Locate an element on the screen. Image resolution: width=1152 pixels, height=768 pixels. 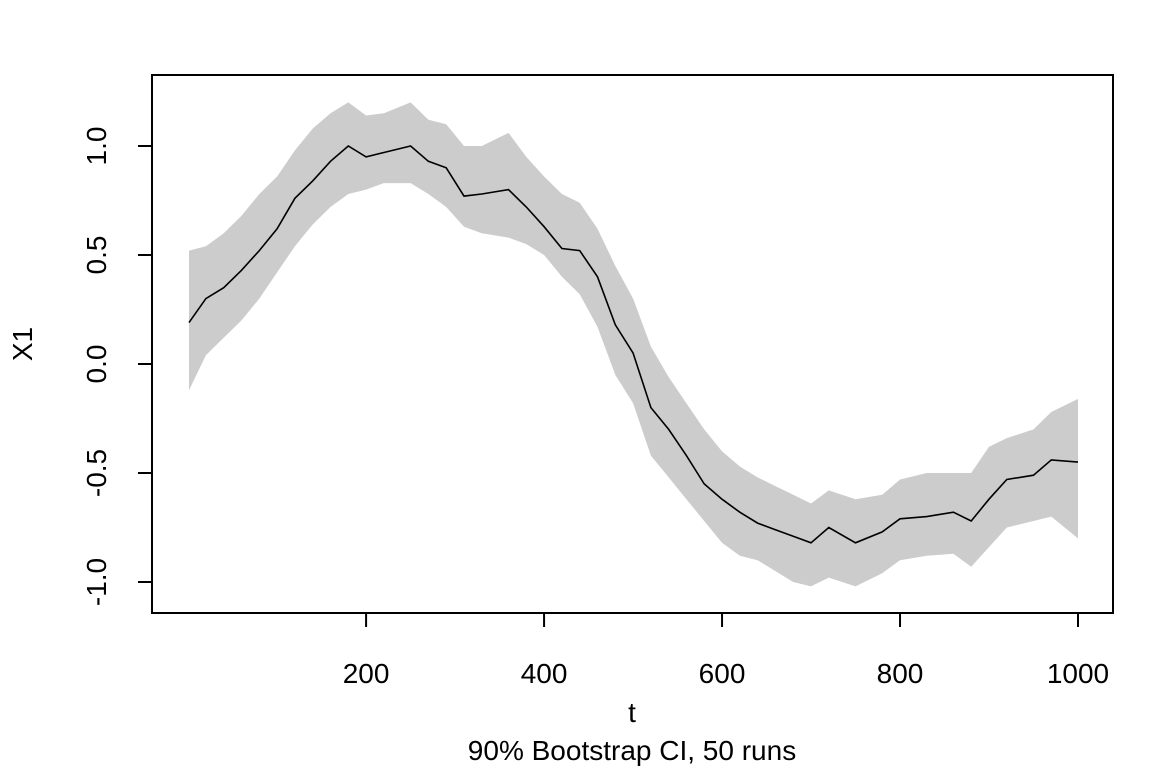
x-tick-label: 200 is located at coordinates (366, 673).